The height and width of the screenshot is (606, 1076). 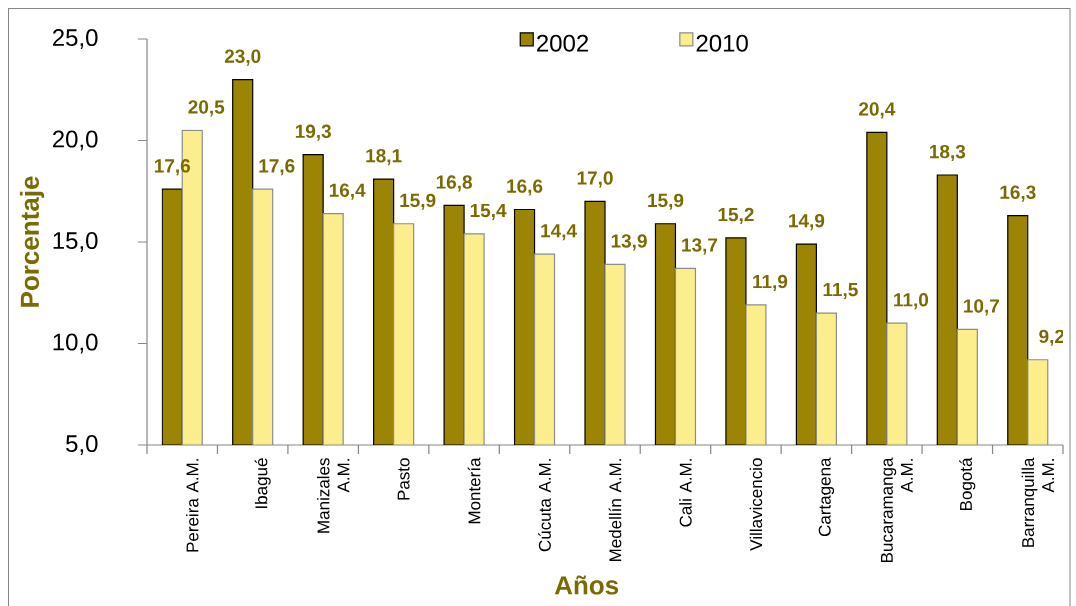 What do you see at coordinates (897, 509) in the screenshot?
I see `x-tick-label: Bucaramanga A.M.` at bounding box center [897, 509].